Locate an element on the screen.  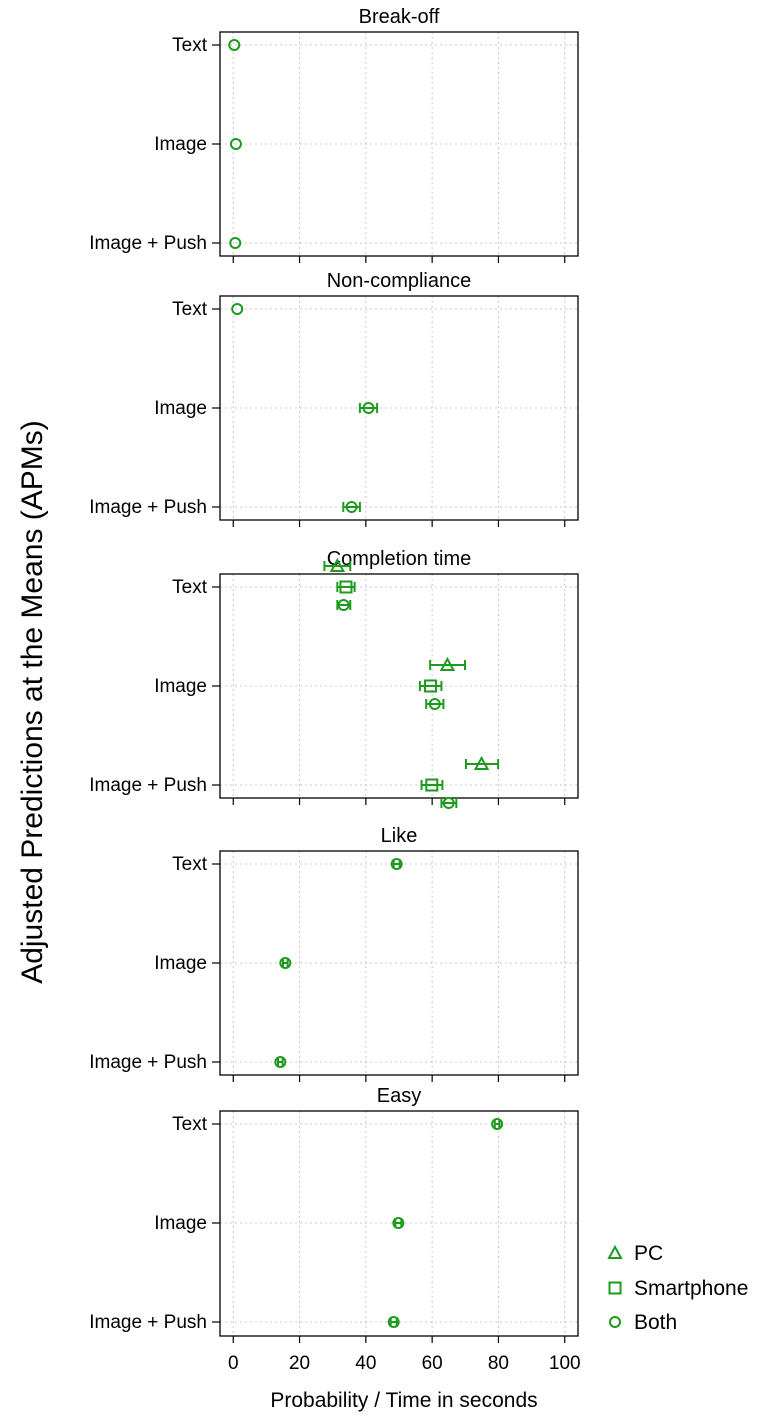
legend-label: Smartphone is located at coordinates (691, 1288).